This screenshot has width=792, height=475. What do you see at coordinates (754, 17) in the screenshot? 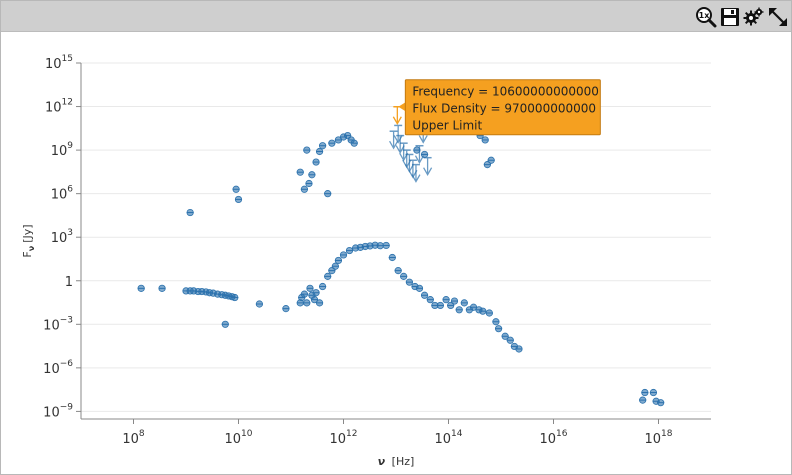
I see `settings-icon` at bounding box center [754, 17].